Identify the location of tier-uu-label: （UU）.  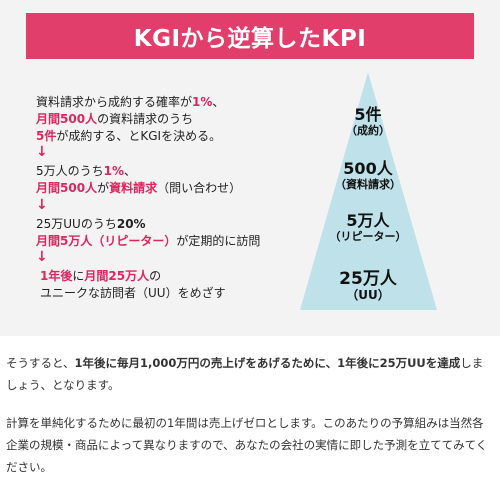
(368, 295).